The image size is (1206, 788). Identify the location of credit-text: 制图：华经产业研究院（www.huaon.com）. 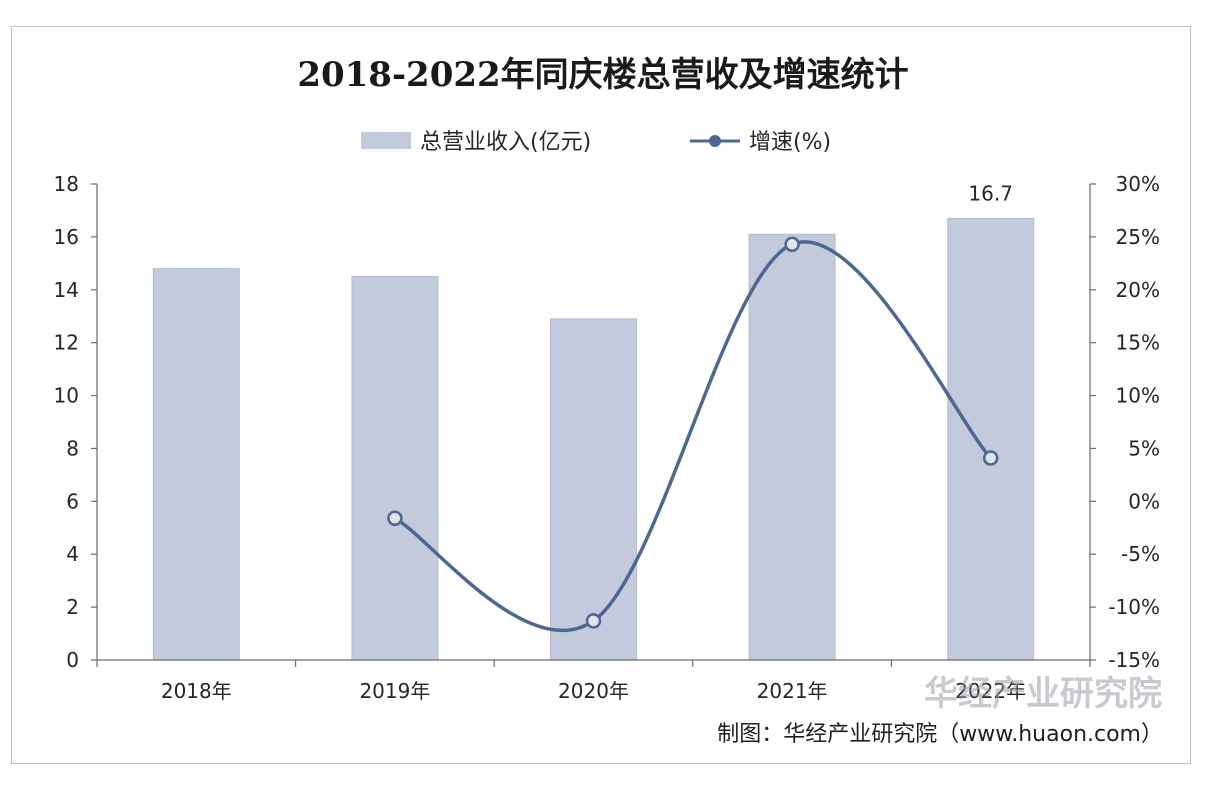
(940, 734).